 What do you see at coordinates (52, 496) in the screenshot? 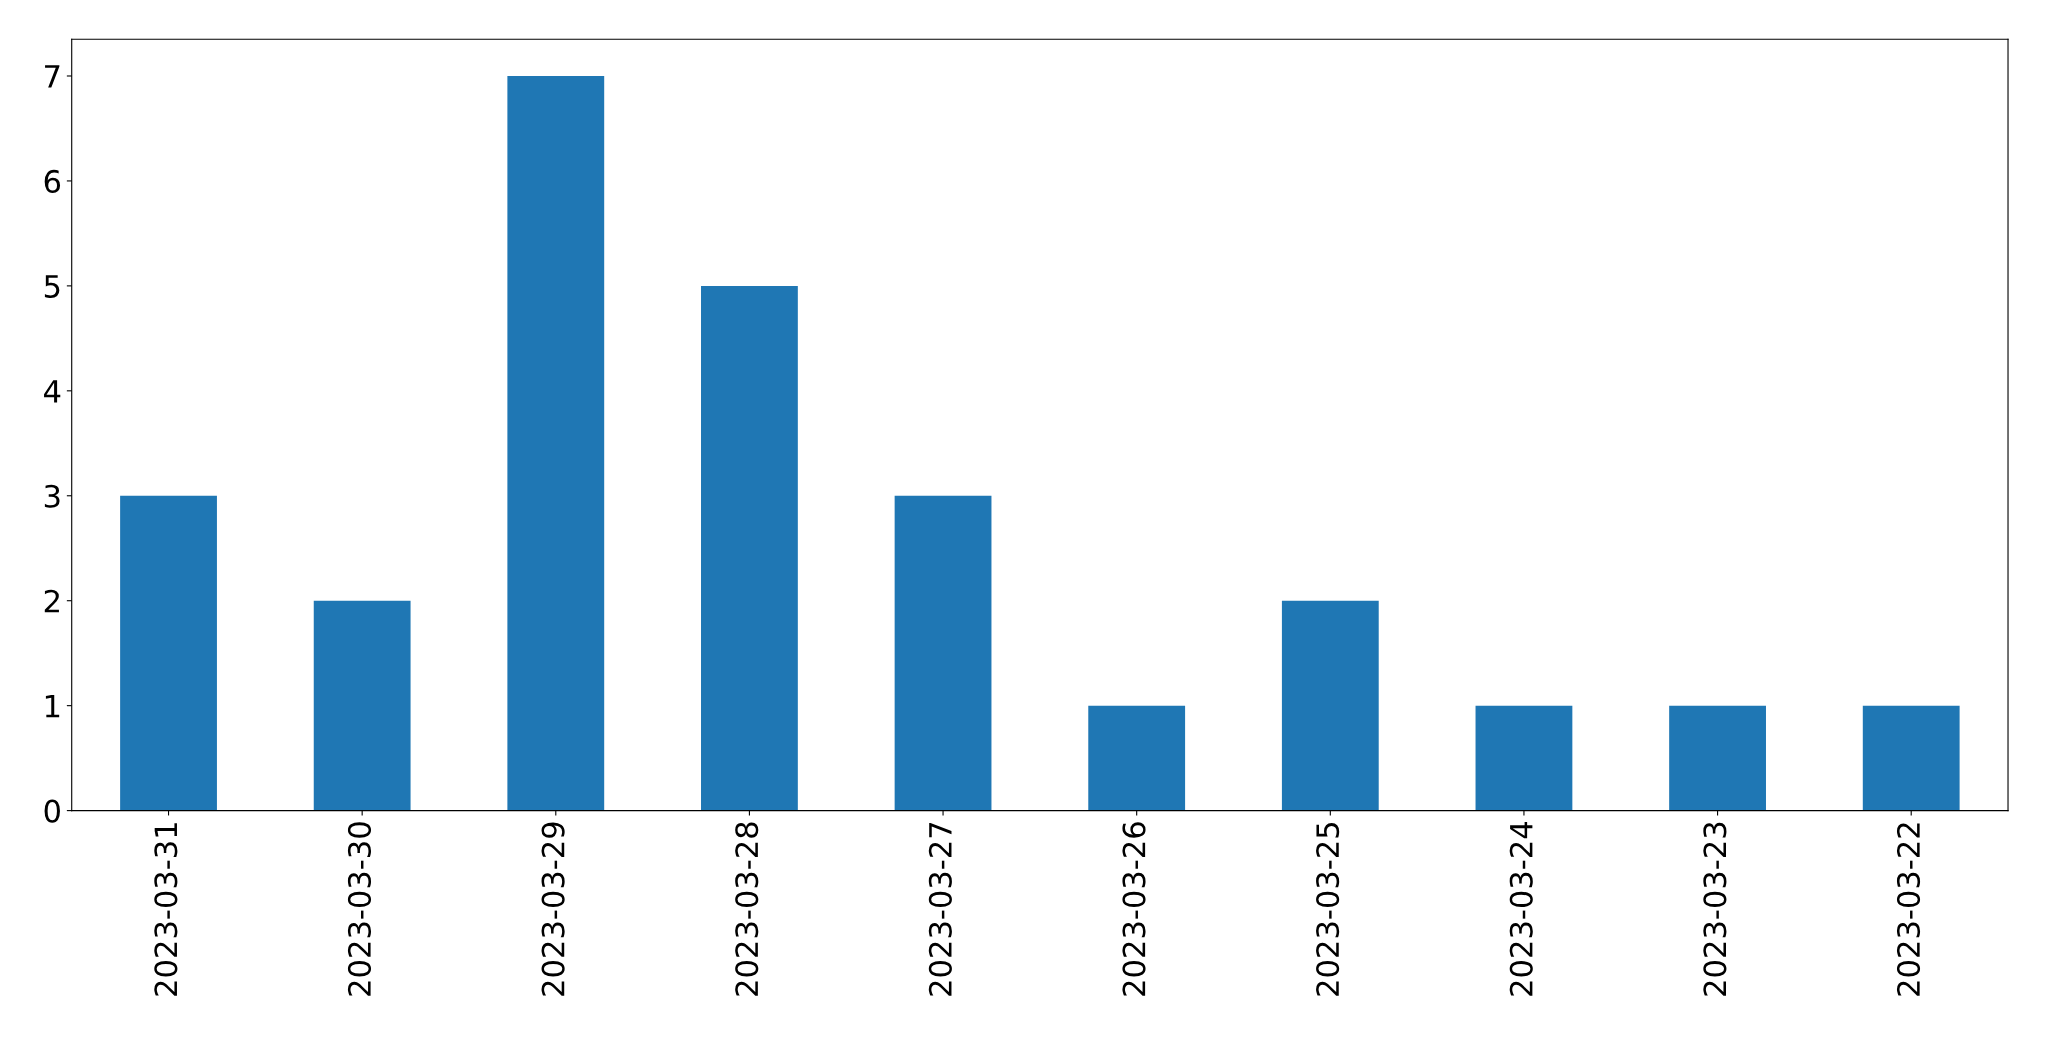
I see `y-tick-label: 3` at bounding box center [52, 496].